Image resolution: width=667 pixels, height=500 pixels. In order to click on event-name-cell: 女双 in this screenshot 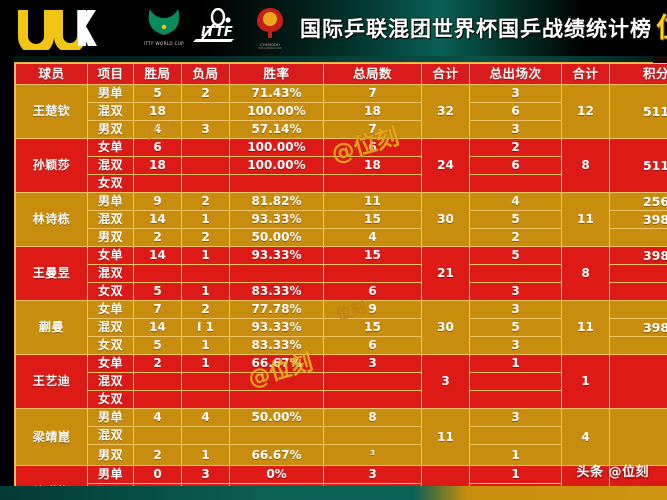, I will do `click(110, 399)`.